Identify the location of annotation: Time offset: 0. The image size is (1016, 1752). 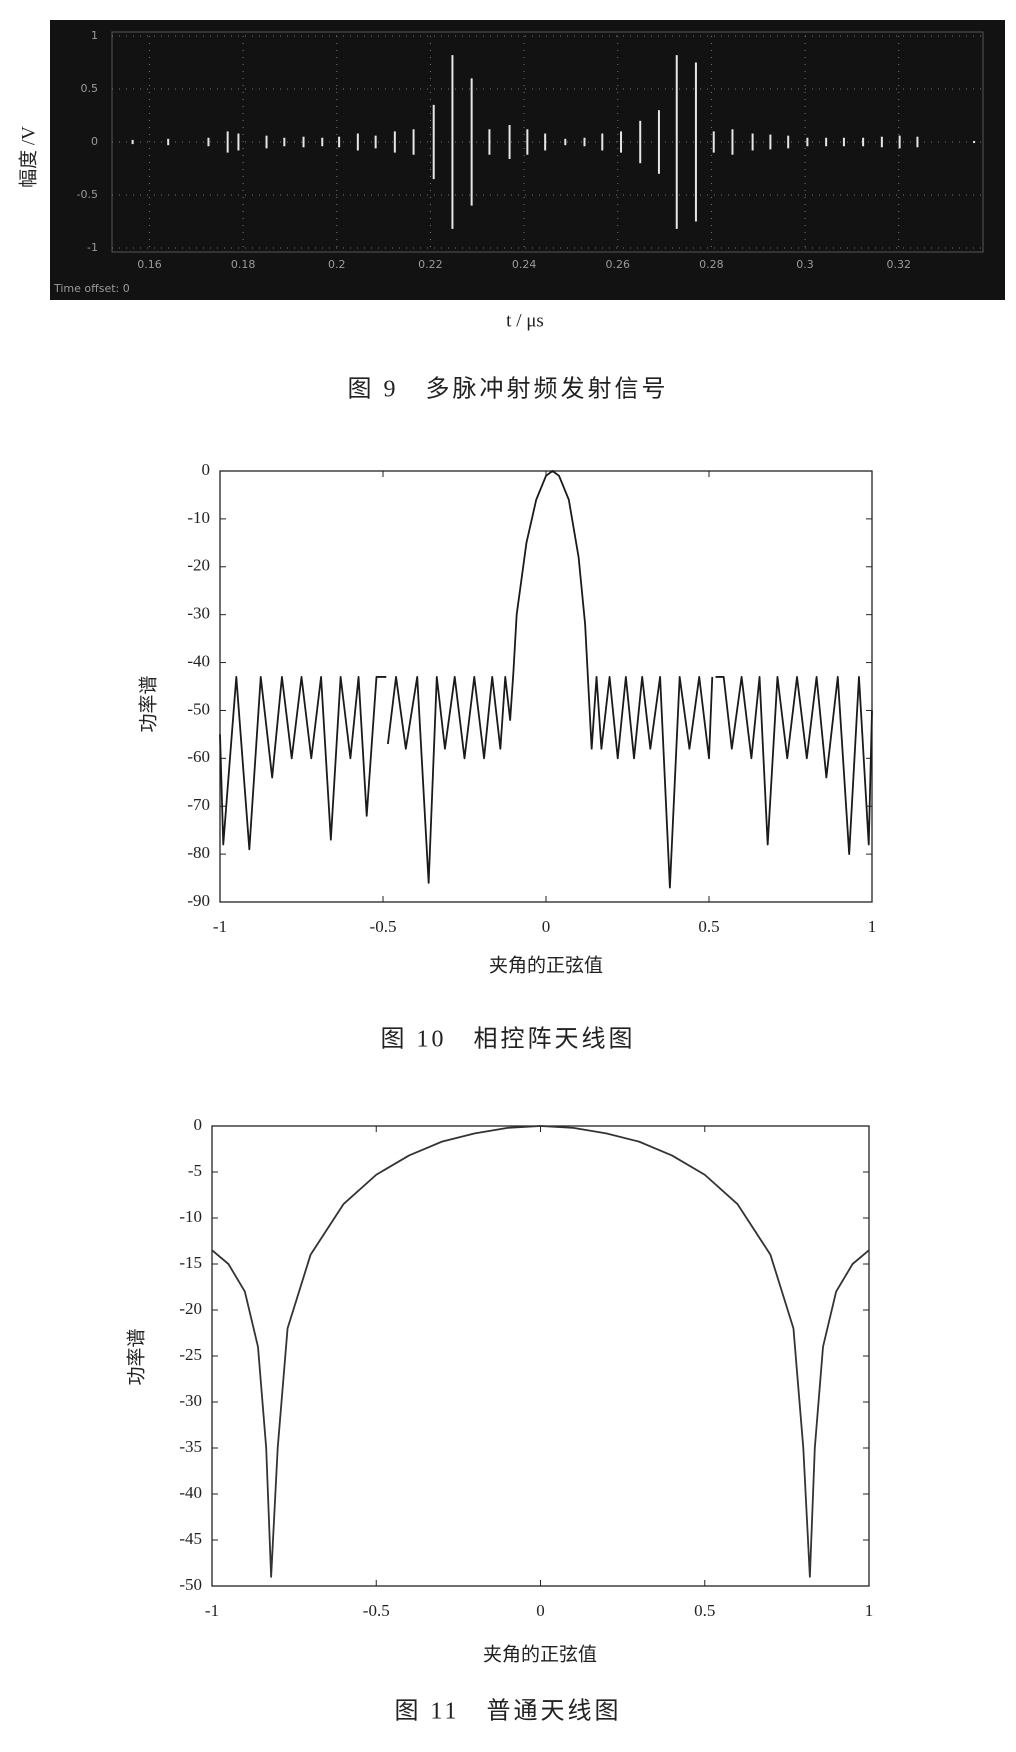
(91, 288).